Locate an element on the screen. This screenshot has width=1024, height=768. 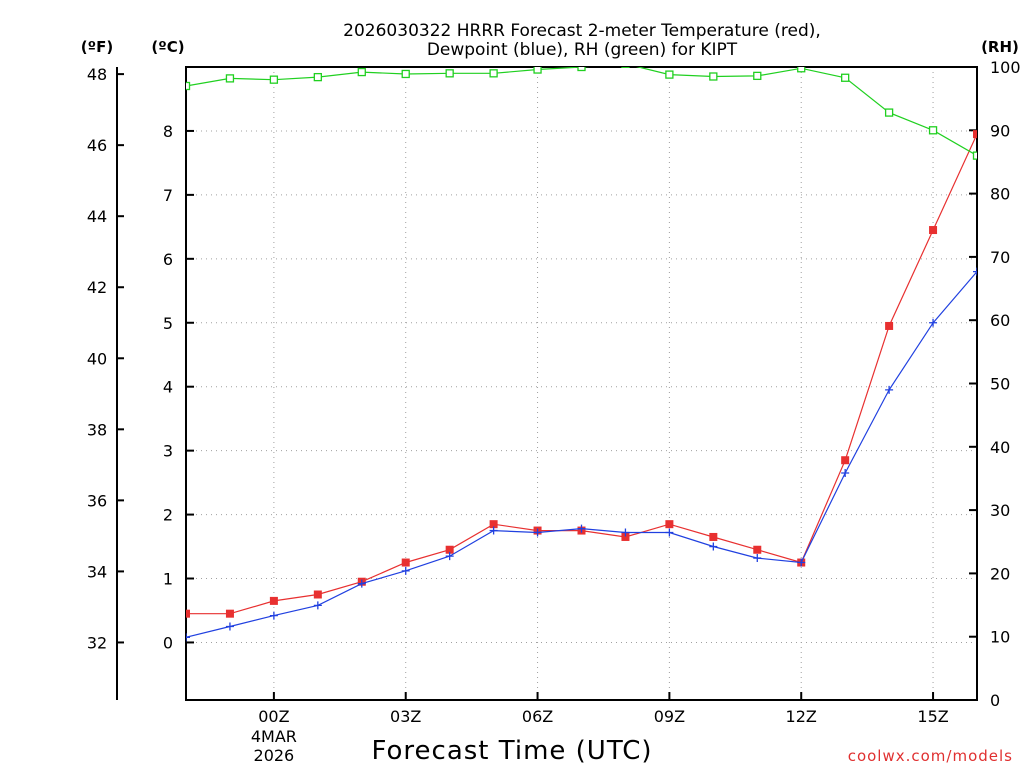
rh-tick-label: 30 is located at coordinates (1000, 510).